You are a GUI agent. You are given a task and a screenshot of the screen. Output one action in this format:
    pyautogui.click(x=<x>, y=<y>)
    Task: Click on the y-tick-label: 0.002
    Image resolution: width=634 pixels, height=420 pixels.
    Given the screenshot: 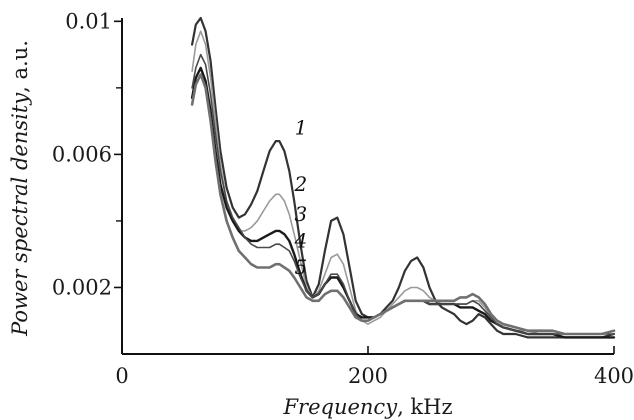 What is the action you would take?
    pyautogui.click(x=82, y=287)
    